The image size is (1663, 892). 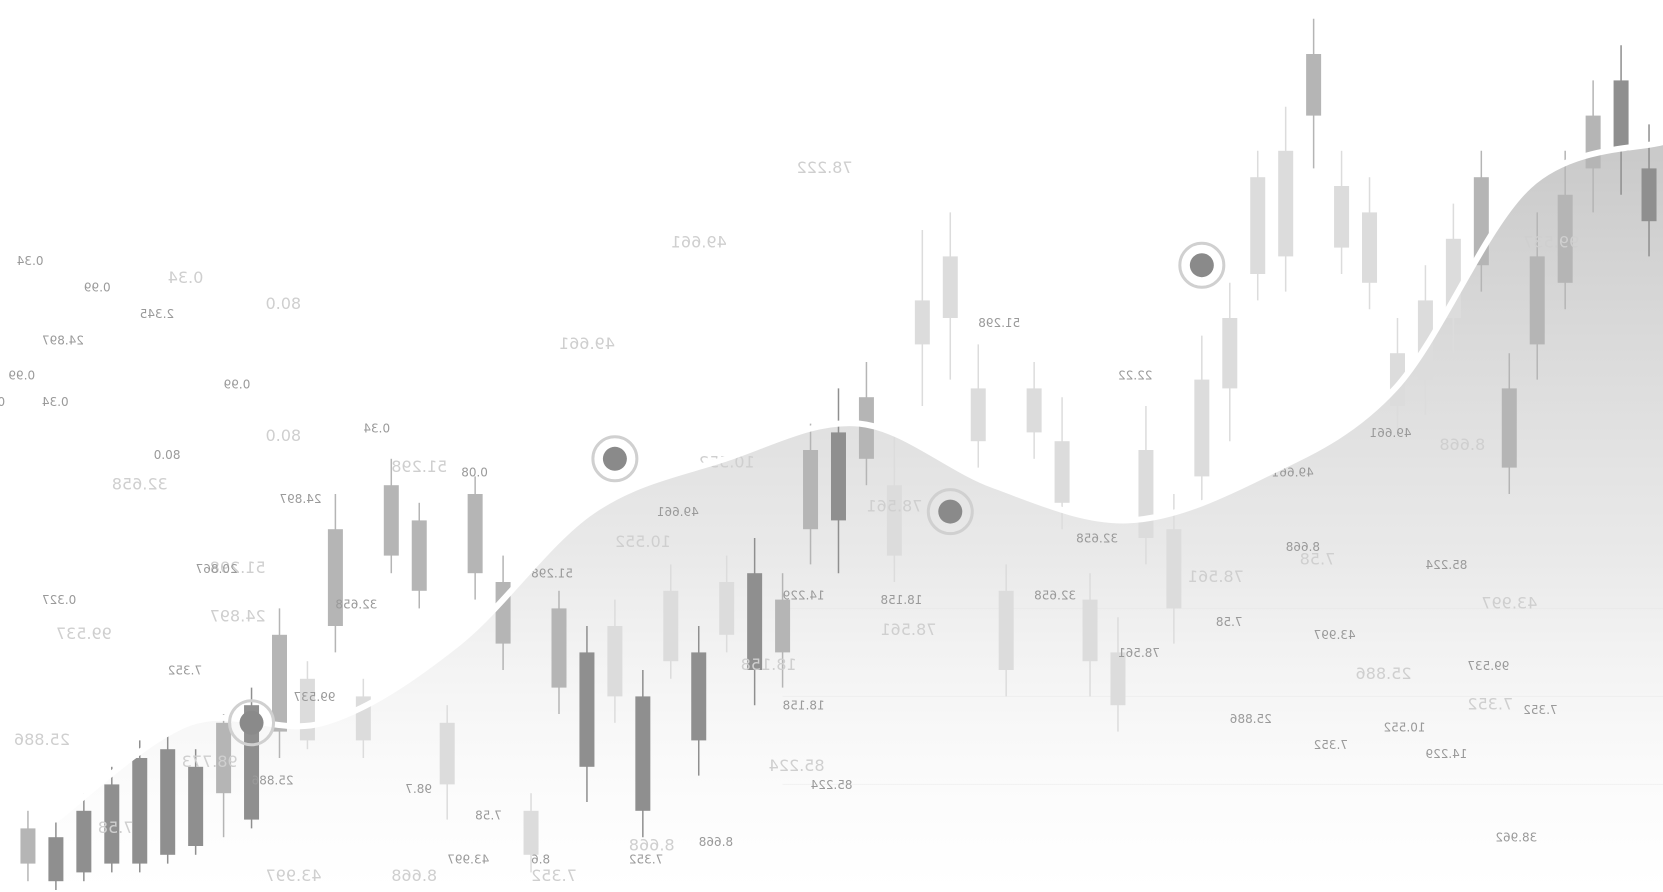 I want to click on value-label: 0.34, so click(x=30, y=261).